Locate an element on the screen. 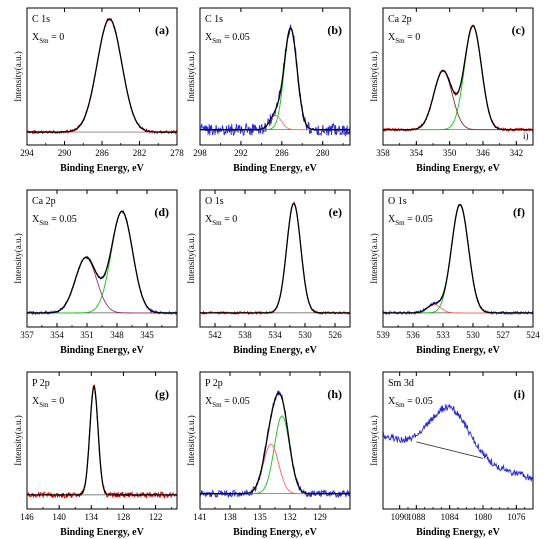 The width and height of the screenshot is (550, 539). x-tick-label: 134 is located at coordinates (92, 517).